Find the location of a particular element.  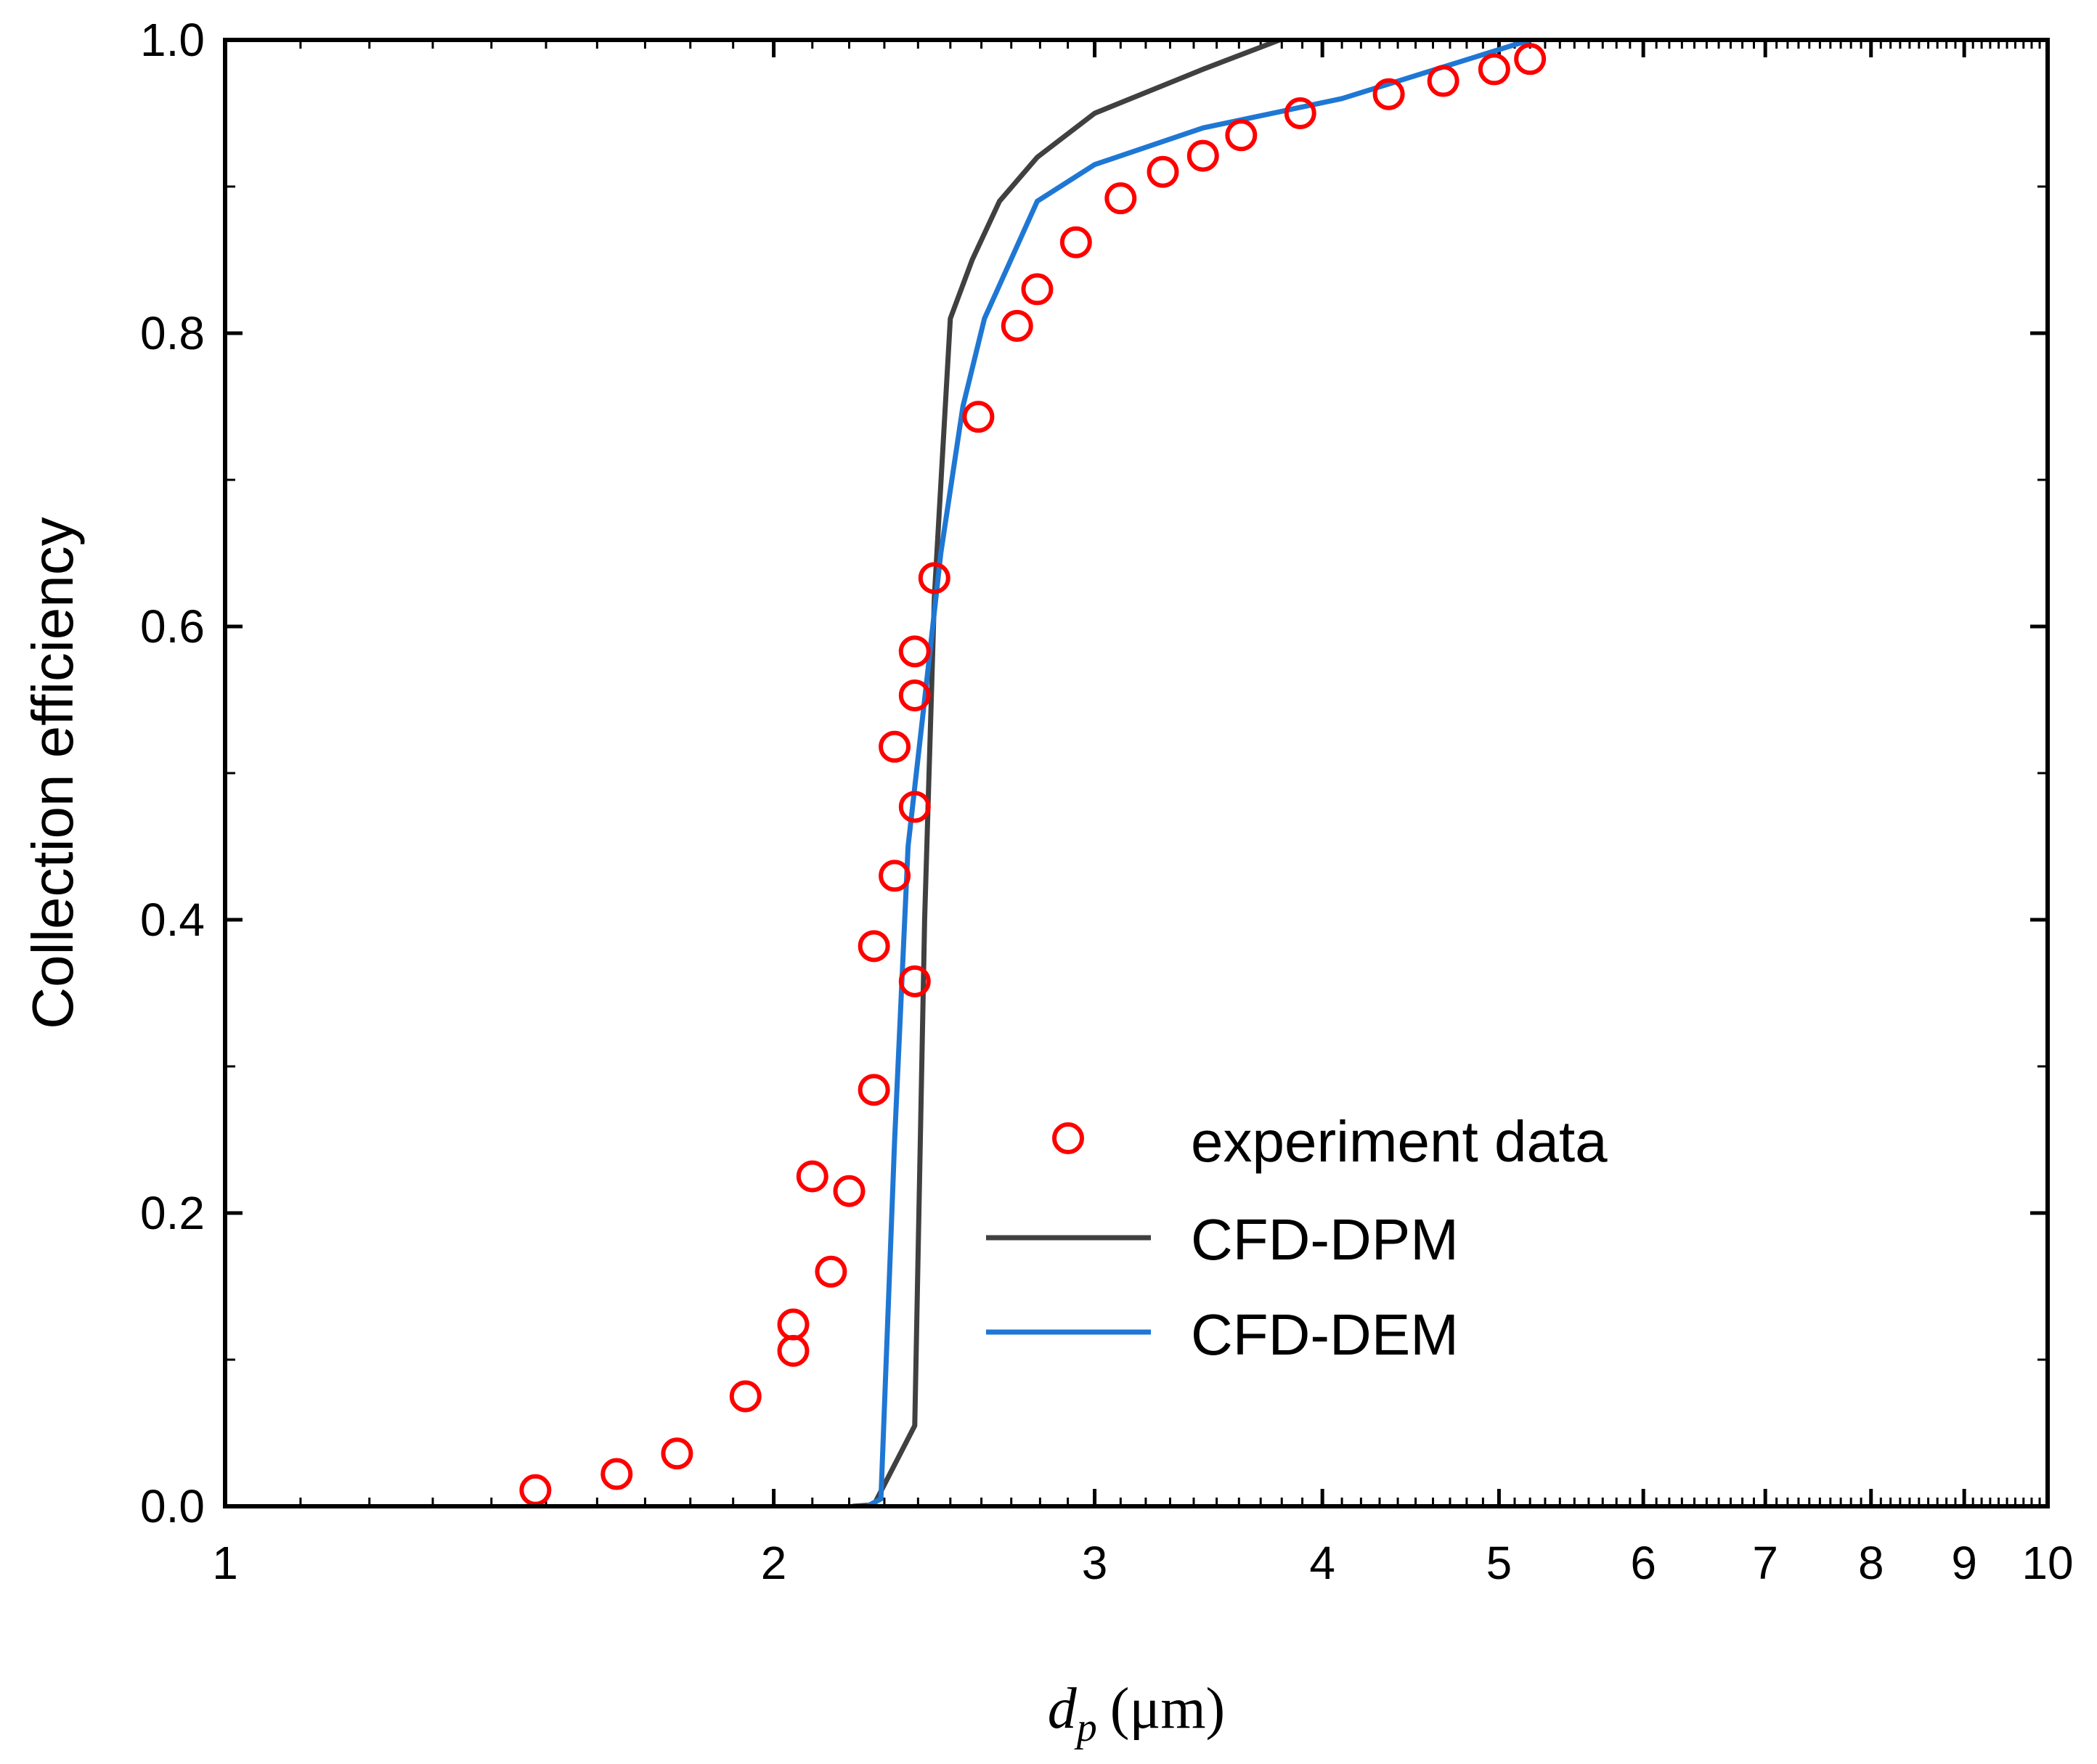

x-tick-label: 6 is located at coordinates (1643, 1563).